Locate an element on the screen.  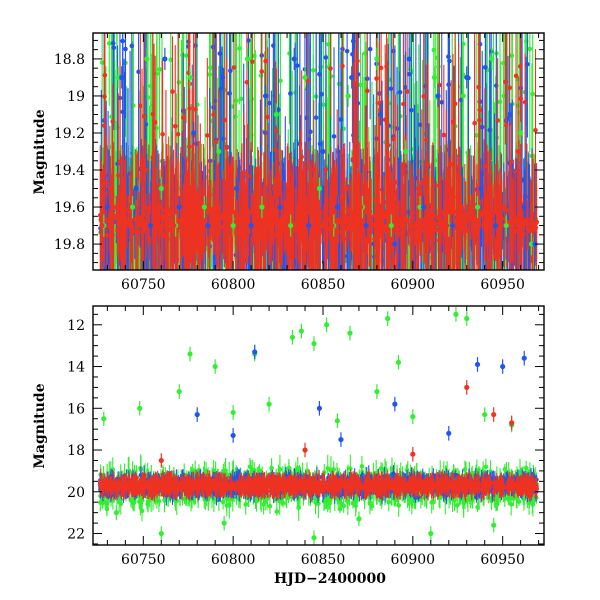
bottom-x-axis-title: HJD−2400000 is located at coordinates (330, 579).